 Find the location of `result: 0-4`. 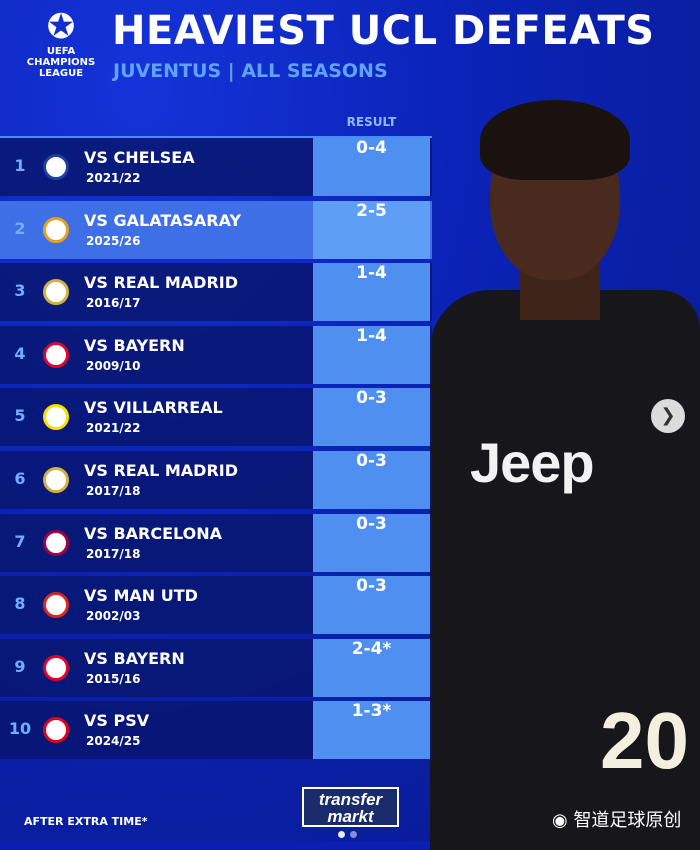

result: 0-4 is located at coordinates (371, 167).